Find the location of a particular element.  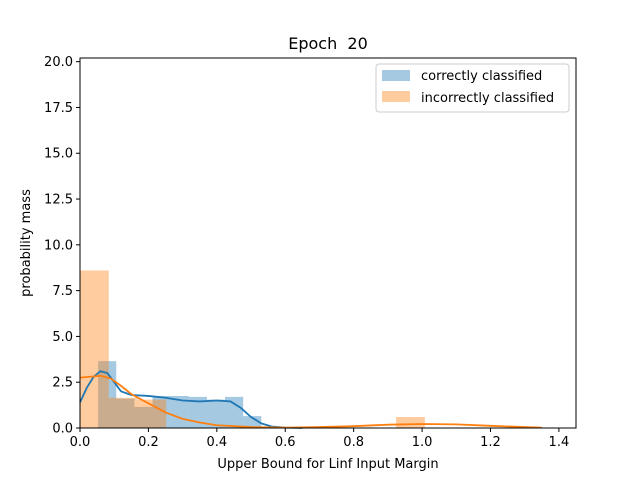

y-tick-label: 7.5 is located at coordinates (62, 291).